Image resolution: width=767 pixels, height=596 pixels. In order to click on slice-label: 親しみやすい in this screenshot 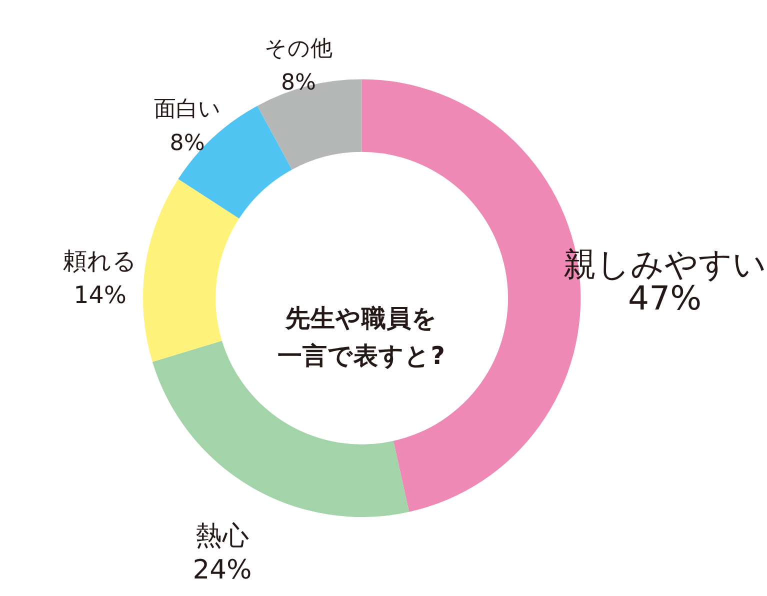, I will do `click(664, 264)`.